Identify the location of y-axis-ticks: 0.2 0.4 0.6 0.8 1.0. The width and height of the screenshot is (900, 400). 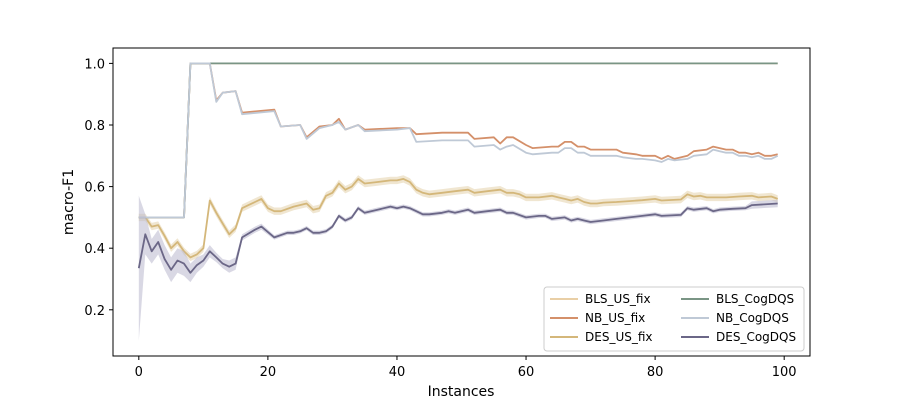
(98, 188).